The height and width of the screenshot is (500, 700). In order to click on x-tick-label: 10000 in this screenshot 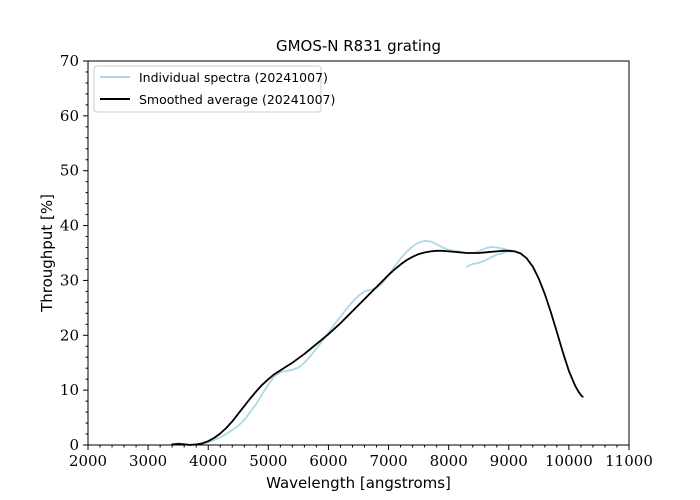, I will do `click(569, 461)`.